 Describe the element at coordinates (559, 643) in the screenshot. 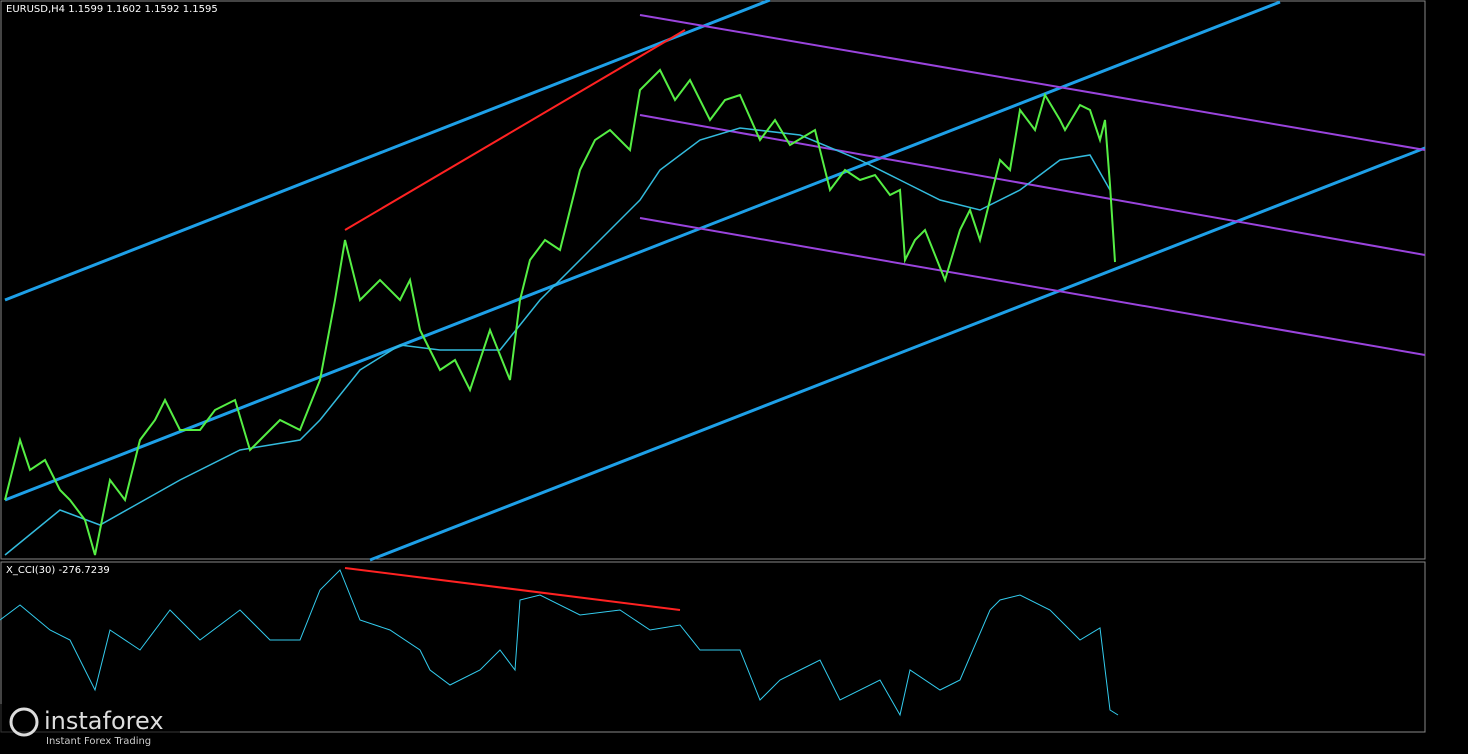

I see `cci-line` at that location.